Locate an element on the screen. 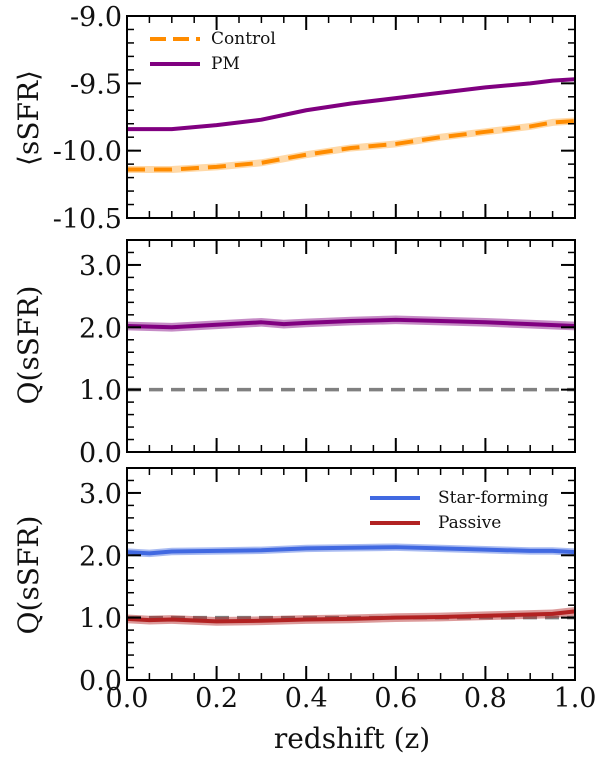  legend-label-control: Control is located at coordinates (243, 39).